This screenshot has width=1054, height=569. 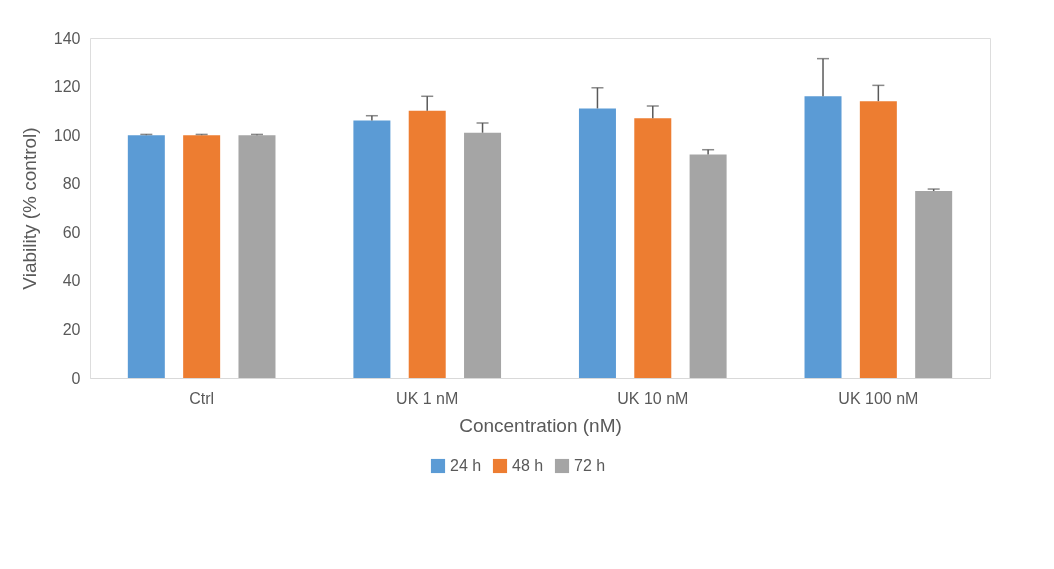 What do you see at coordinates (71, 329) in the screenshot?
I see `y-tick-label: 20` at bounding box center [71, 329].